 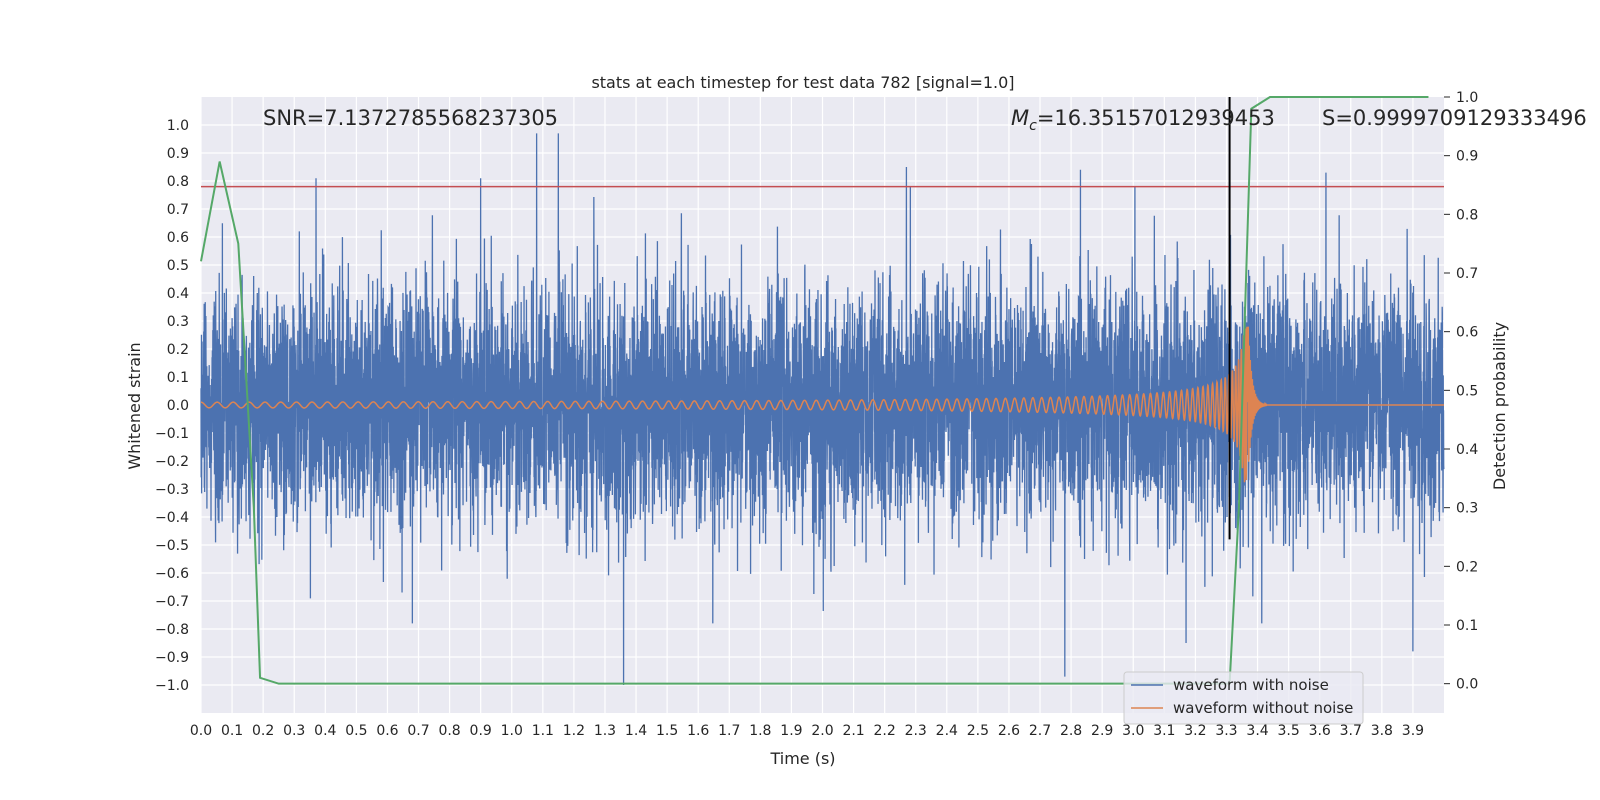 What do you see at coordinates (201, 731) in the screenshot?
I see `x-tick-label: 0.0` at bounding box center [201, 731].